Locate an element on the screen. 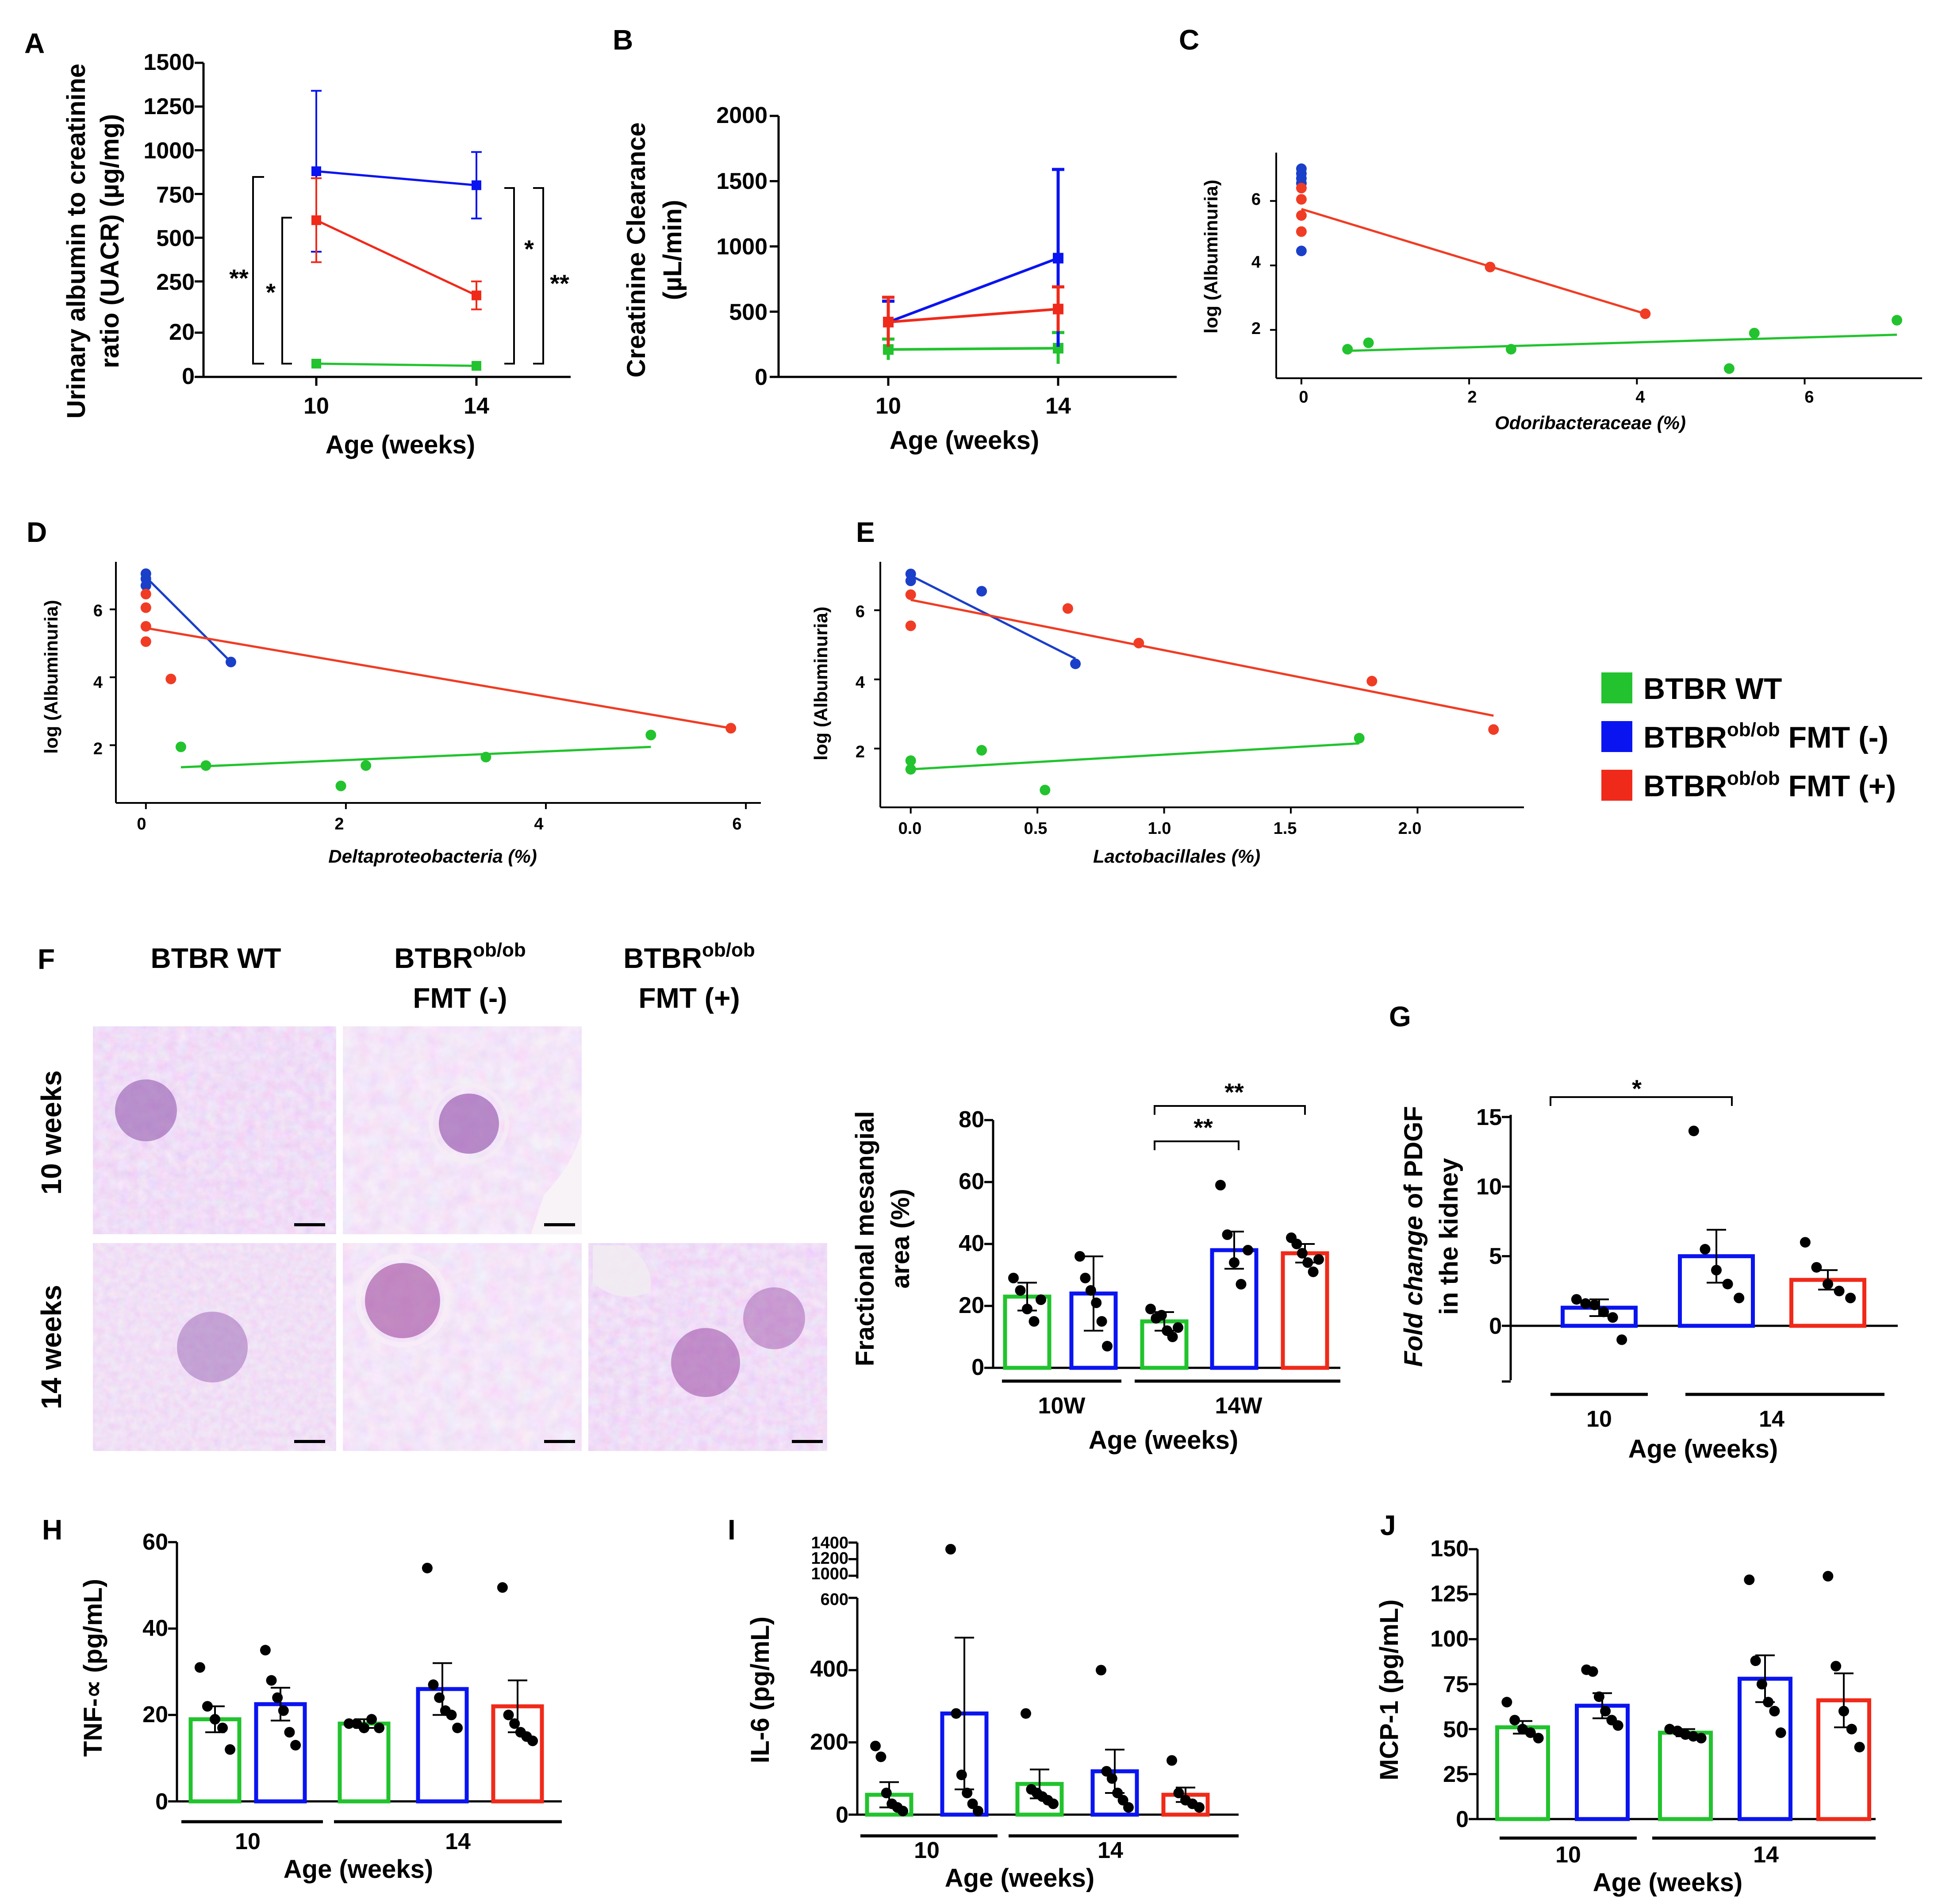  legend-label-neg: BTBRob/ob FMT (-) is located at coordinates (1766, 736).